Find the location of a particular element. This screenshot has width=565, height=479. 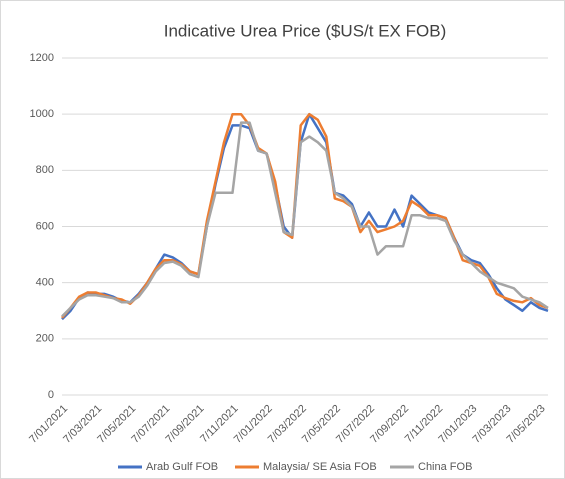

y-tick-label: 200 is located at coordinates (45, 339).